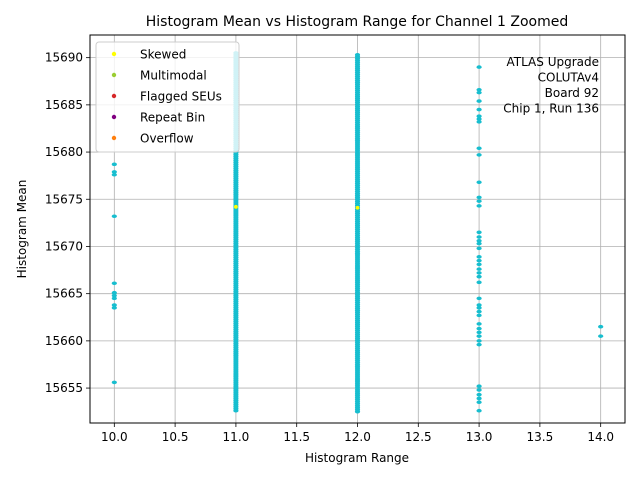 The image size is (640, 480). What do you see at coordinates (64, 58) in the screenshot?
I see `y-tick-label: 15690` at bounding box center [64, 58].